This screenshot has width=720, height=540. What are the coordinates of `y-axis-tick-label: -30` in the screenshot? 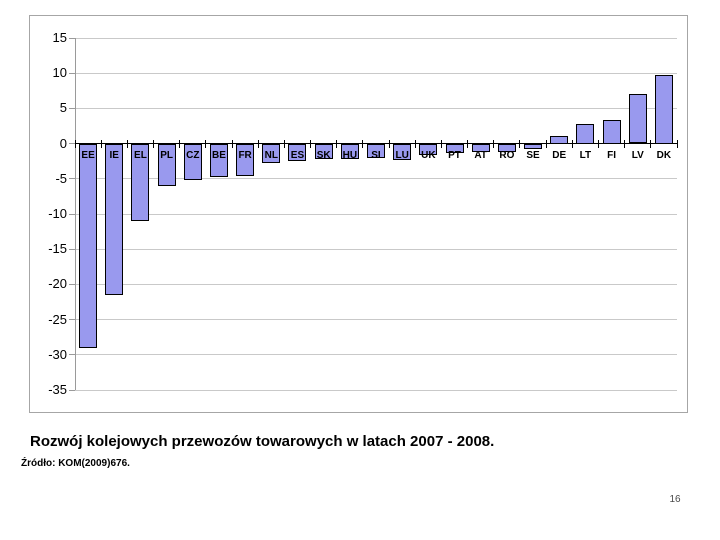 It's located at (57, 354).